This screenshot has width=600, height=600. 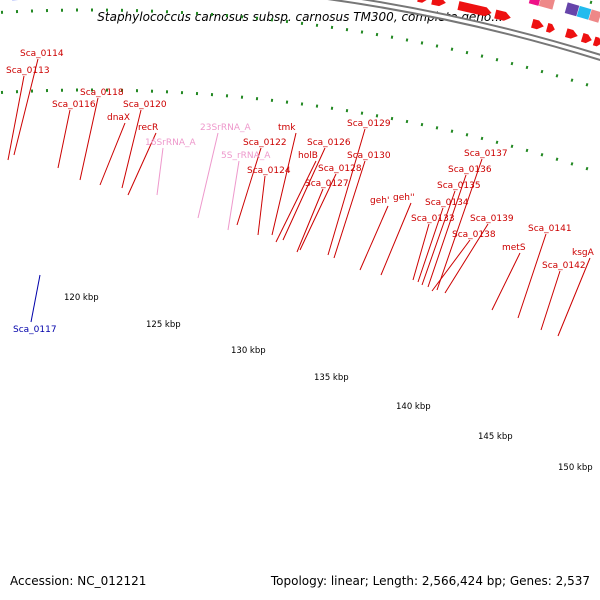 I want to click on gene-label: Sca_0114, so click(x=42, y=54).